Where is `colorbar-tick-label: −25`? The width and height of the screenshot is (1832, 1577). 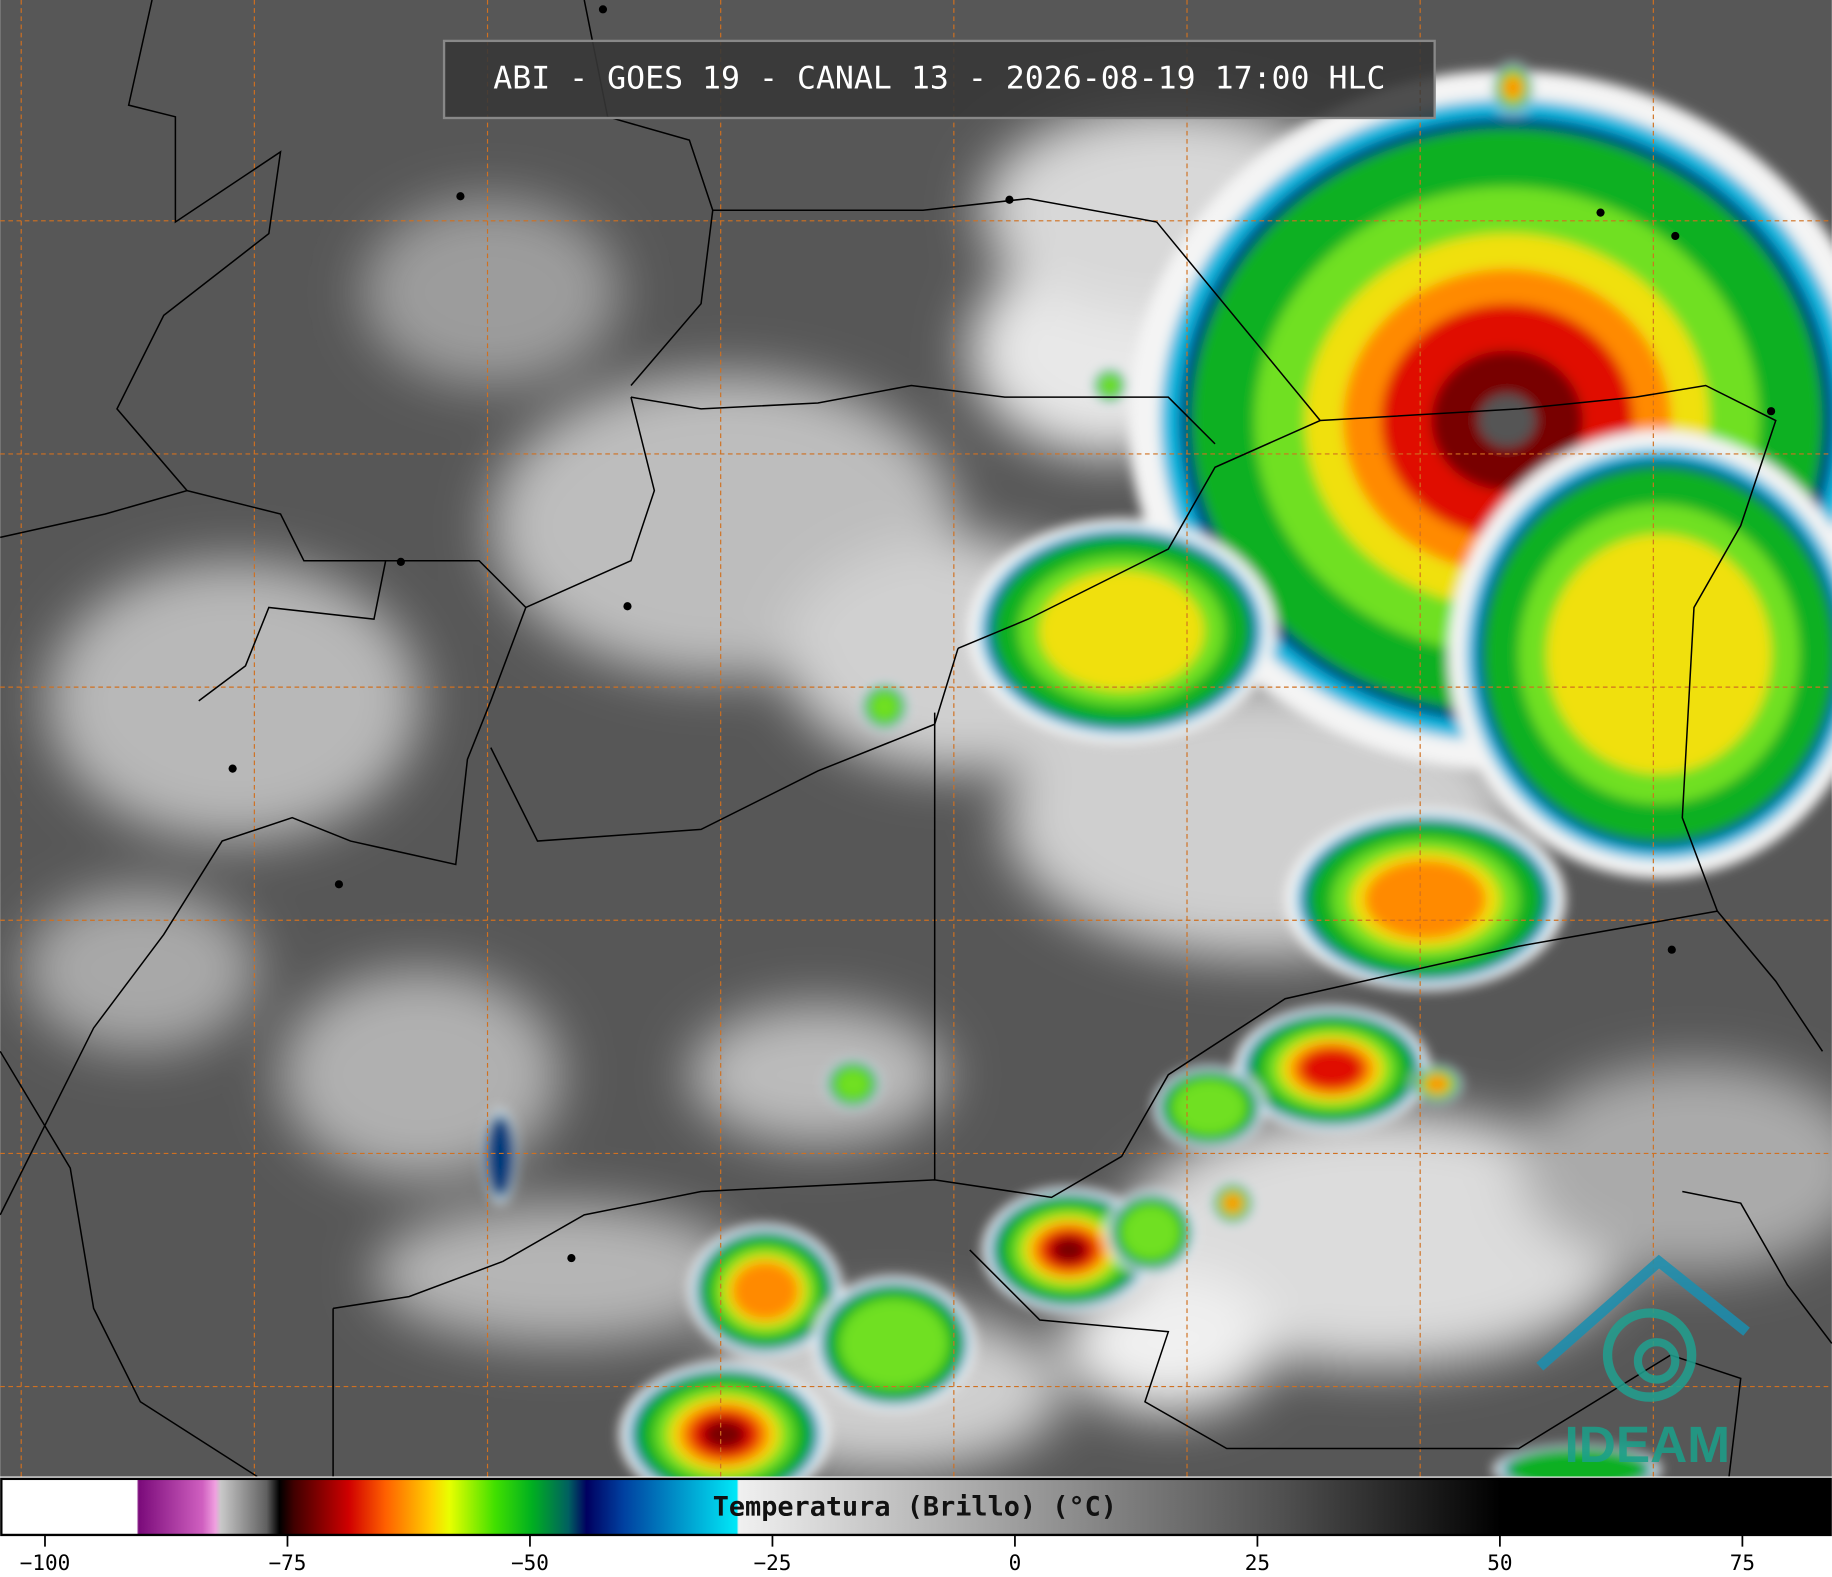 colorbar-tick-label: −25 is located at coordinates (772, 1562).